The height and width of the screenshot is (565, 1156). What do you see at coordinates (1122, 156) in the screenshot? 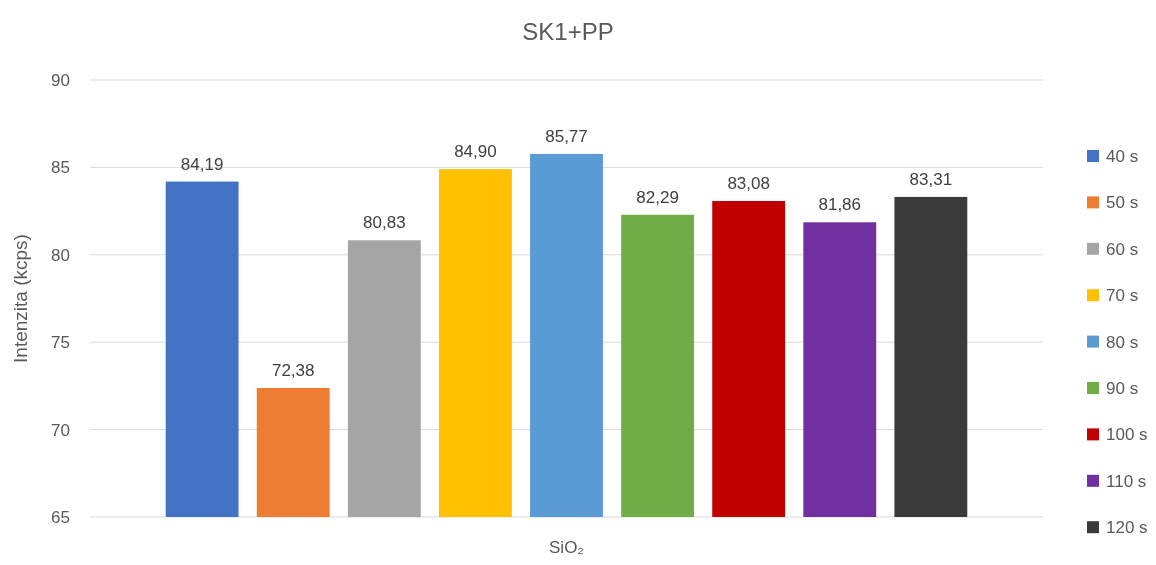
I see `legend-label: 40 s` at bounding box center [1122, 156].